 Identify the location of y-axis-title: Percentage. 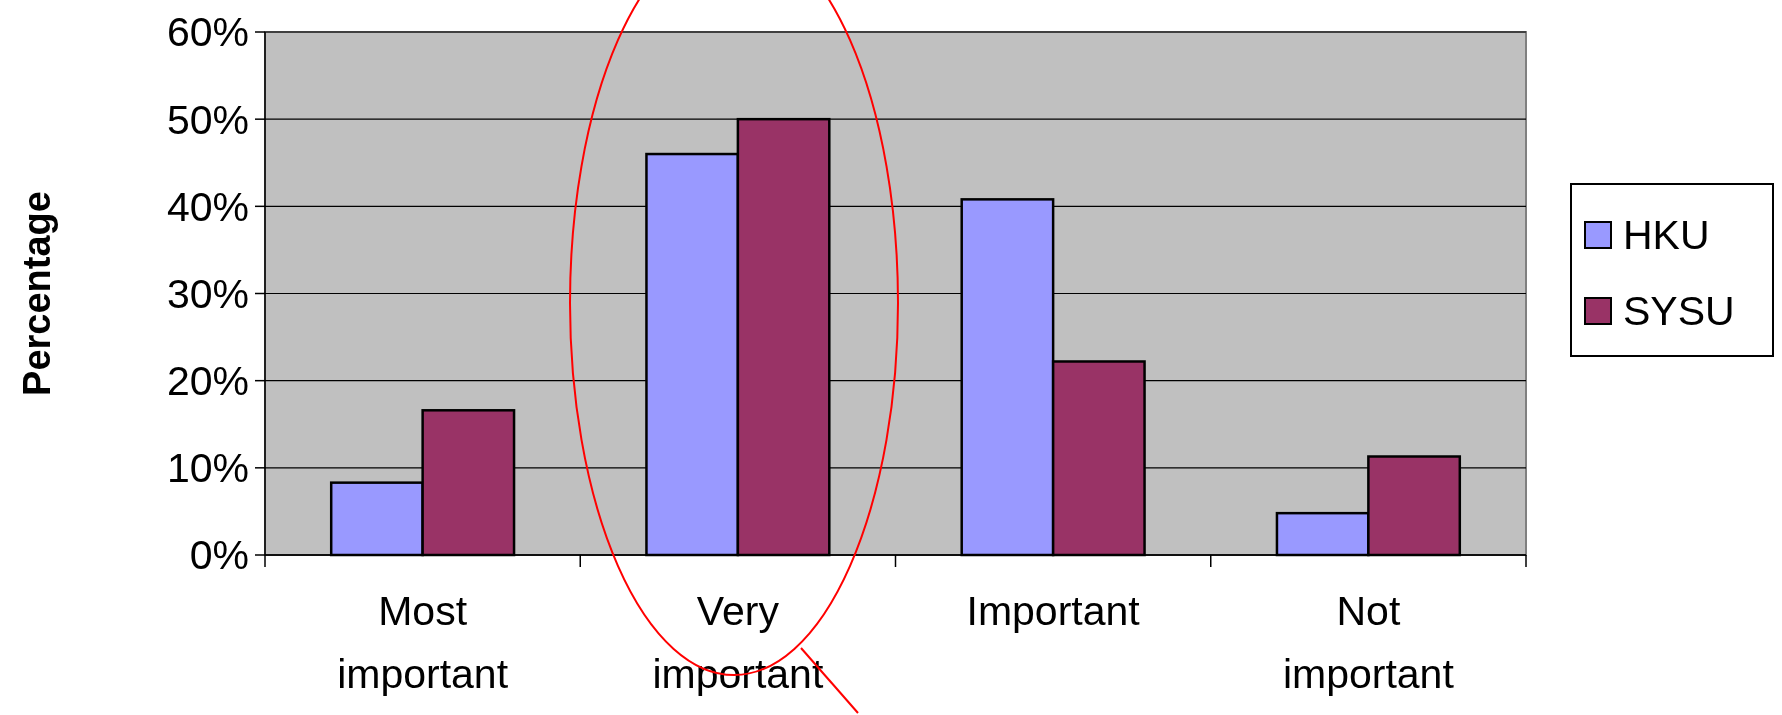
(37, 293).